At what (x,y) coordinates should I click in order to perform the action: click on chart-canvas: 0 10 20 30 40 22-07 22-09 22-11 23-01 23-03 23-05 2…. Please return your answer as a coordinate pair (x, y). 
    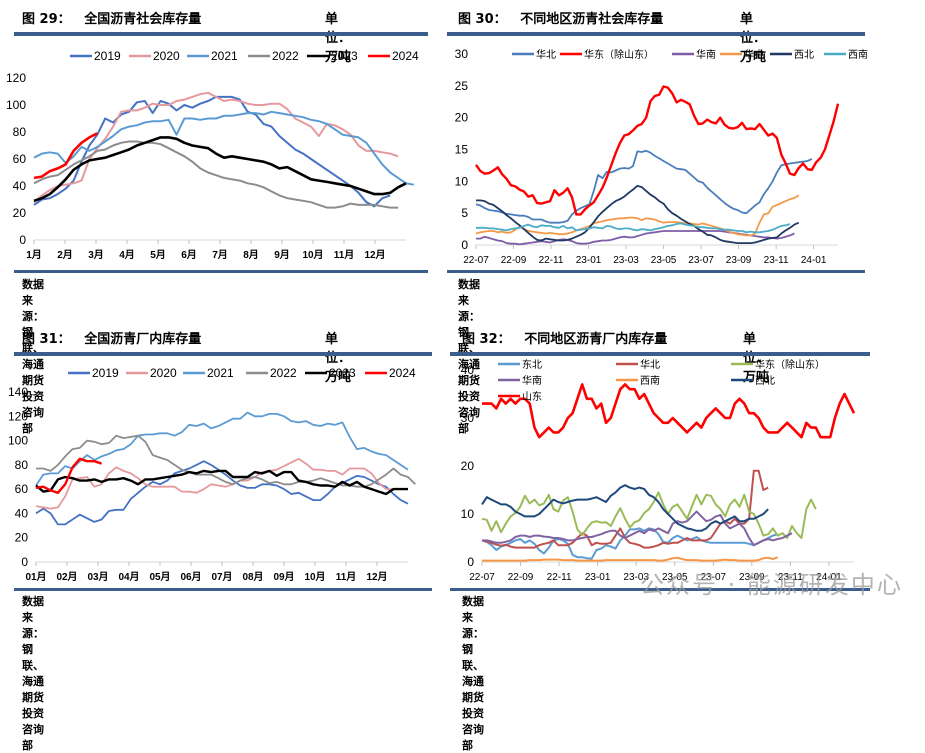
    Looking at the image, I should click on (658, 470).